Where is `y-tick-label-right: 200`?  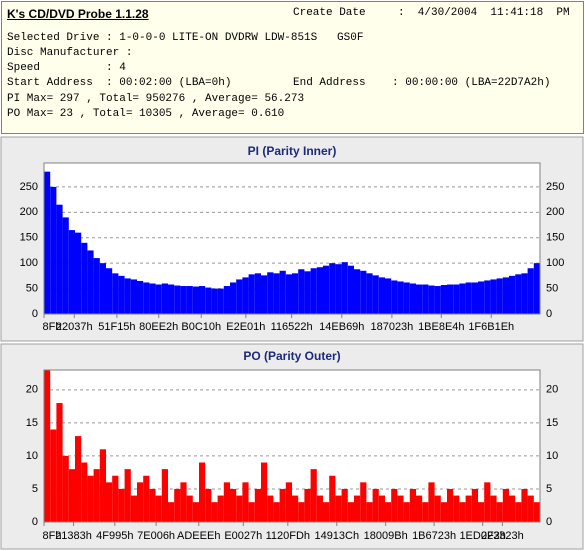
y-tick-label-right: 200 is located at coordinates (555, 212).